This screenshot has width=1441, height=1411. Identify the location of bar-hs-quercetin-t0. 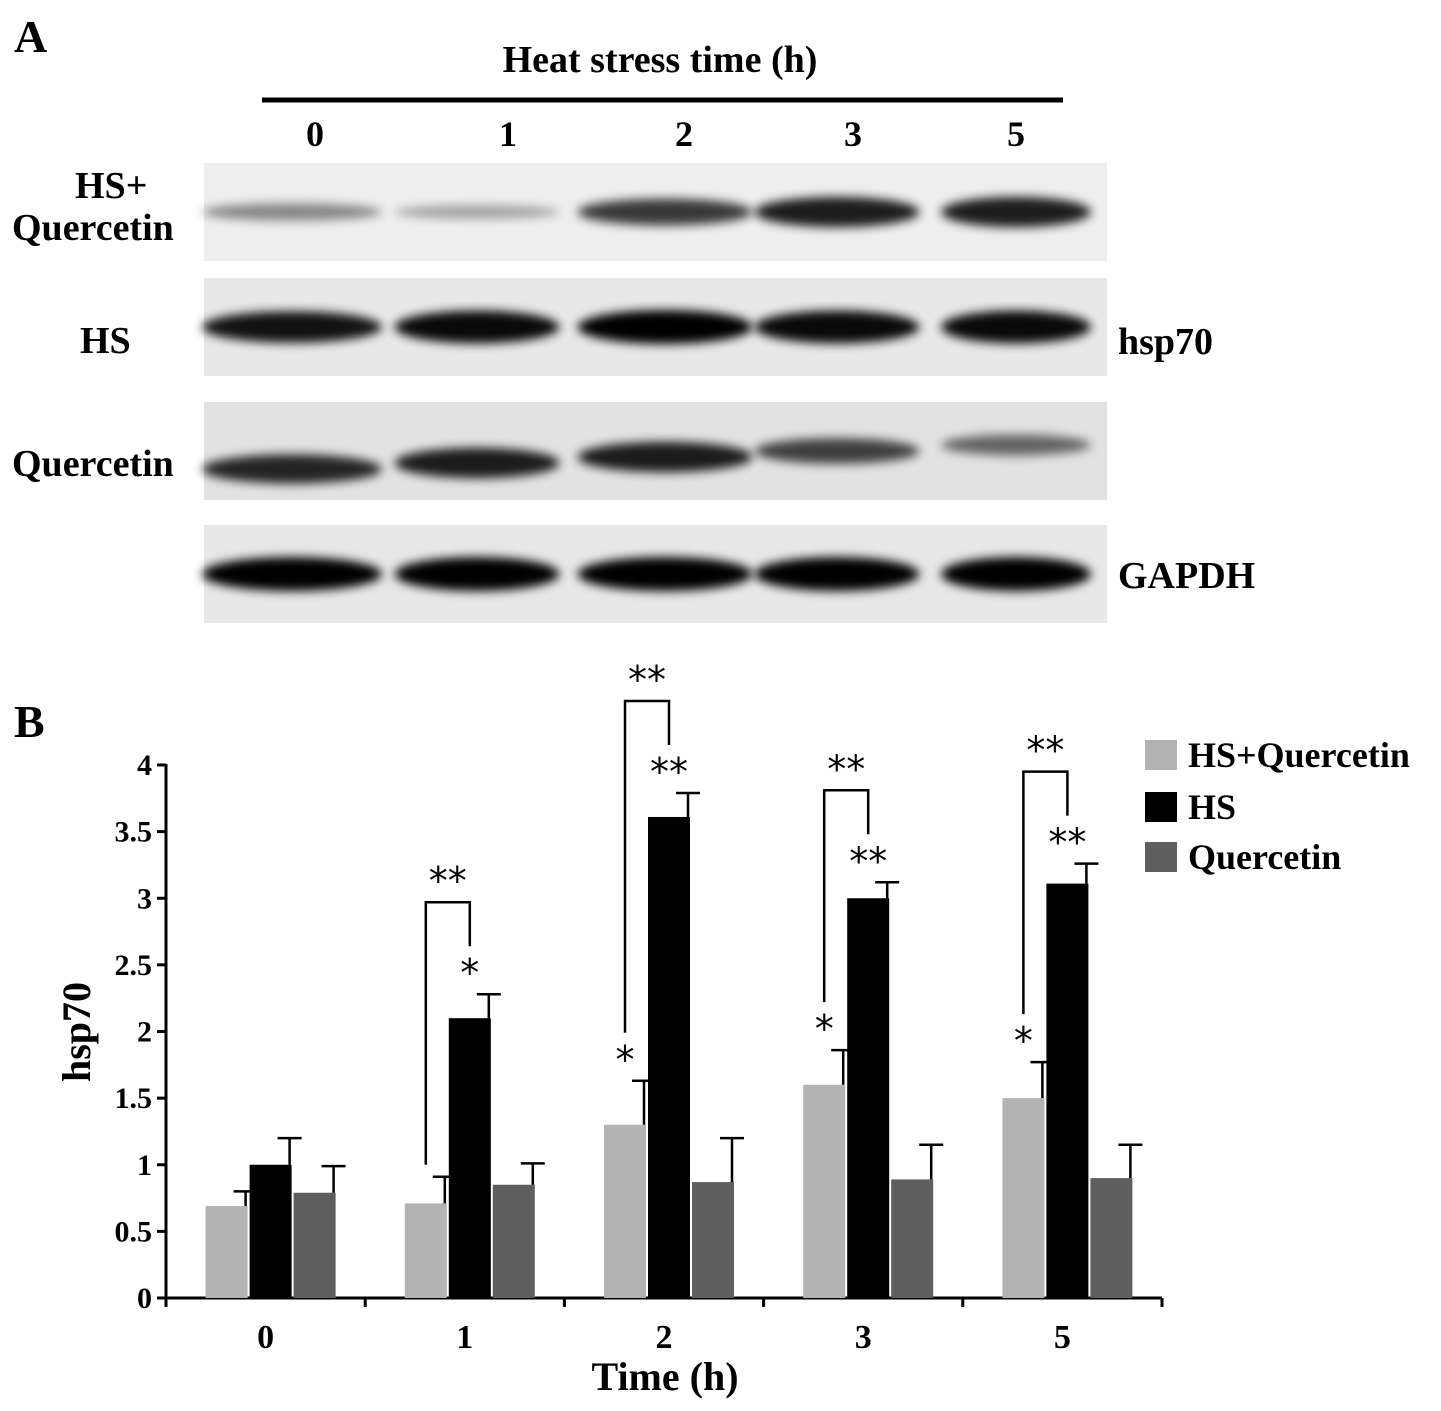
(226, 1252).